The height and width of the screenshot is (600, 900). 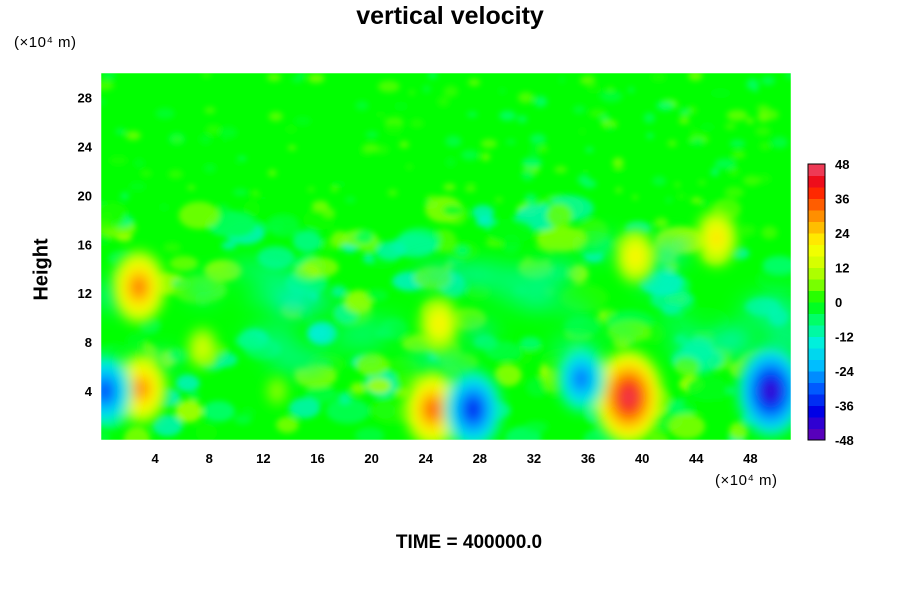 I want to click on x-tick-label: 12, so click(x=263, y=458).